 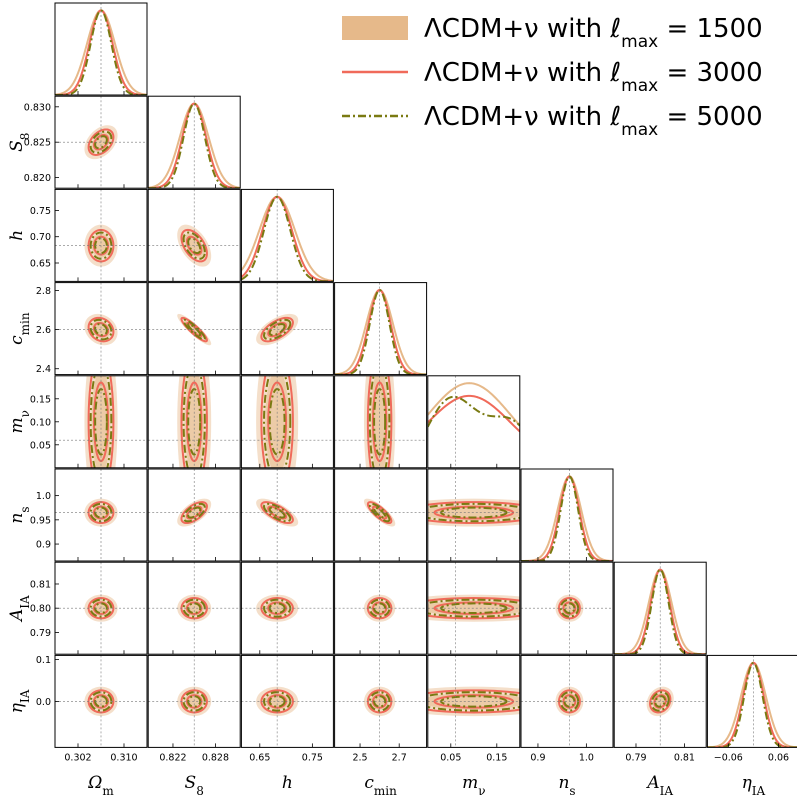 I want to click on x-axis-label-sub: IA, so click(x=667, y=790).